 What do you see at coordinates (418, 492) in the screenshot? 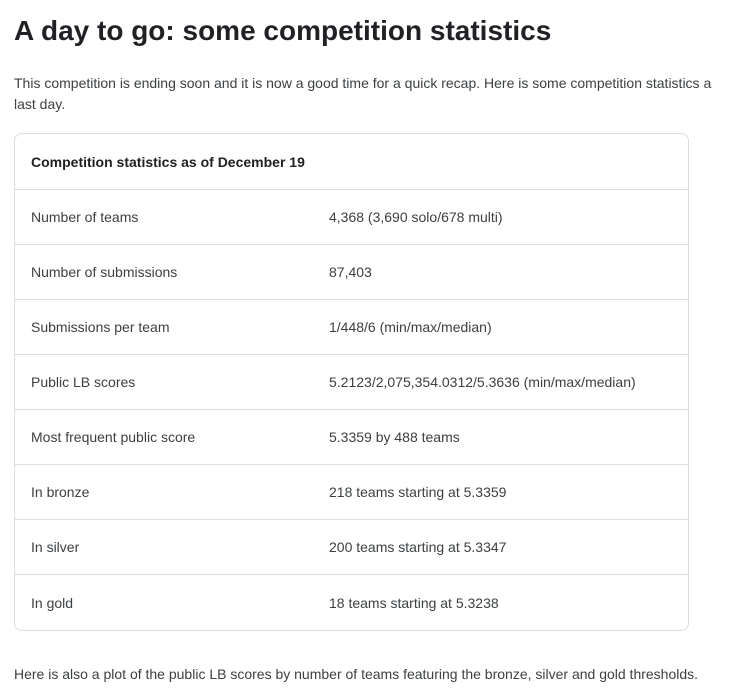
I see `stats-value: 218 teams starting at 5.3359` at bounding box center [418, 492].